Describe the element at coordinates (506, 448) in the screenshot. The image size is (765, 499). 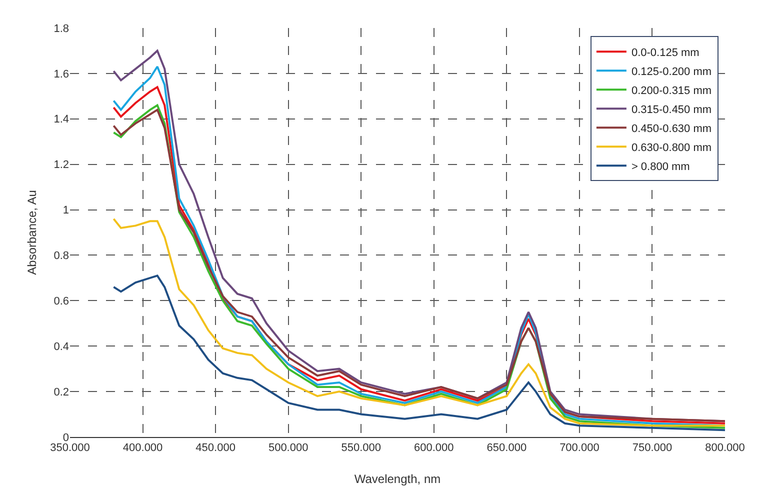
I see `x-tick-label: 650.000` at that location.